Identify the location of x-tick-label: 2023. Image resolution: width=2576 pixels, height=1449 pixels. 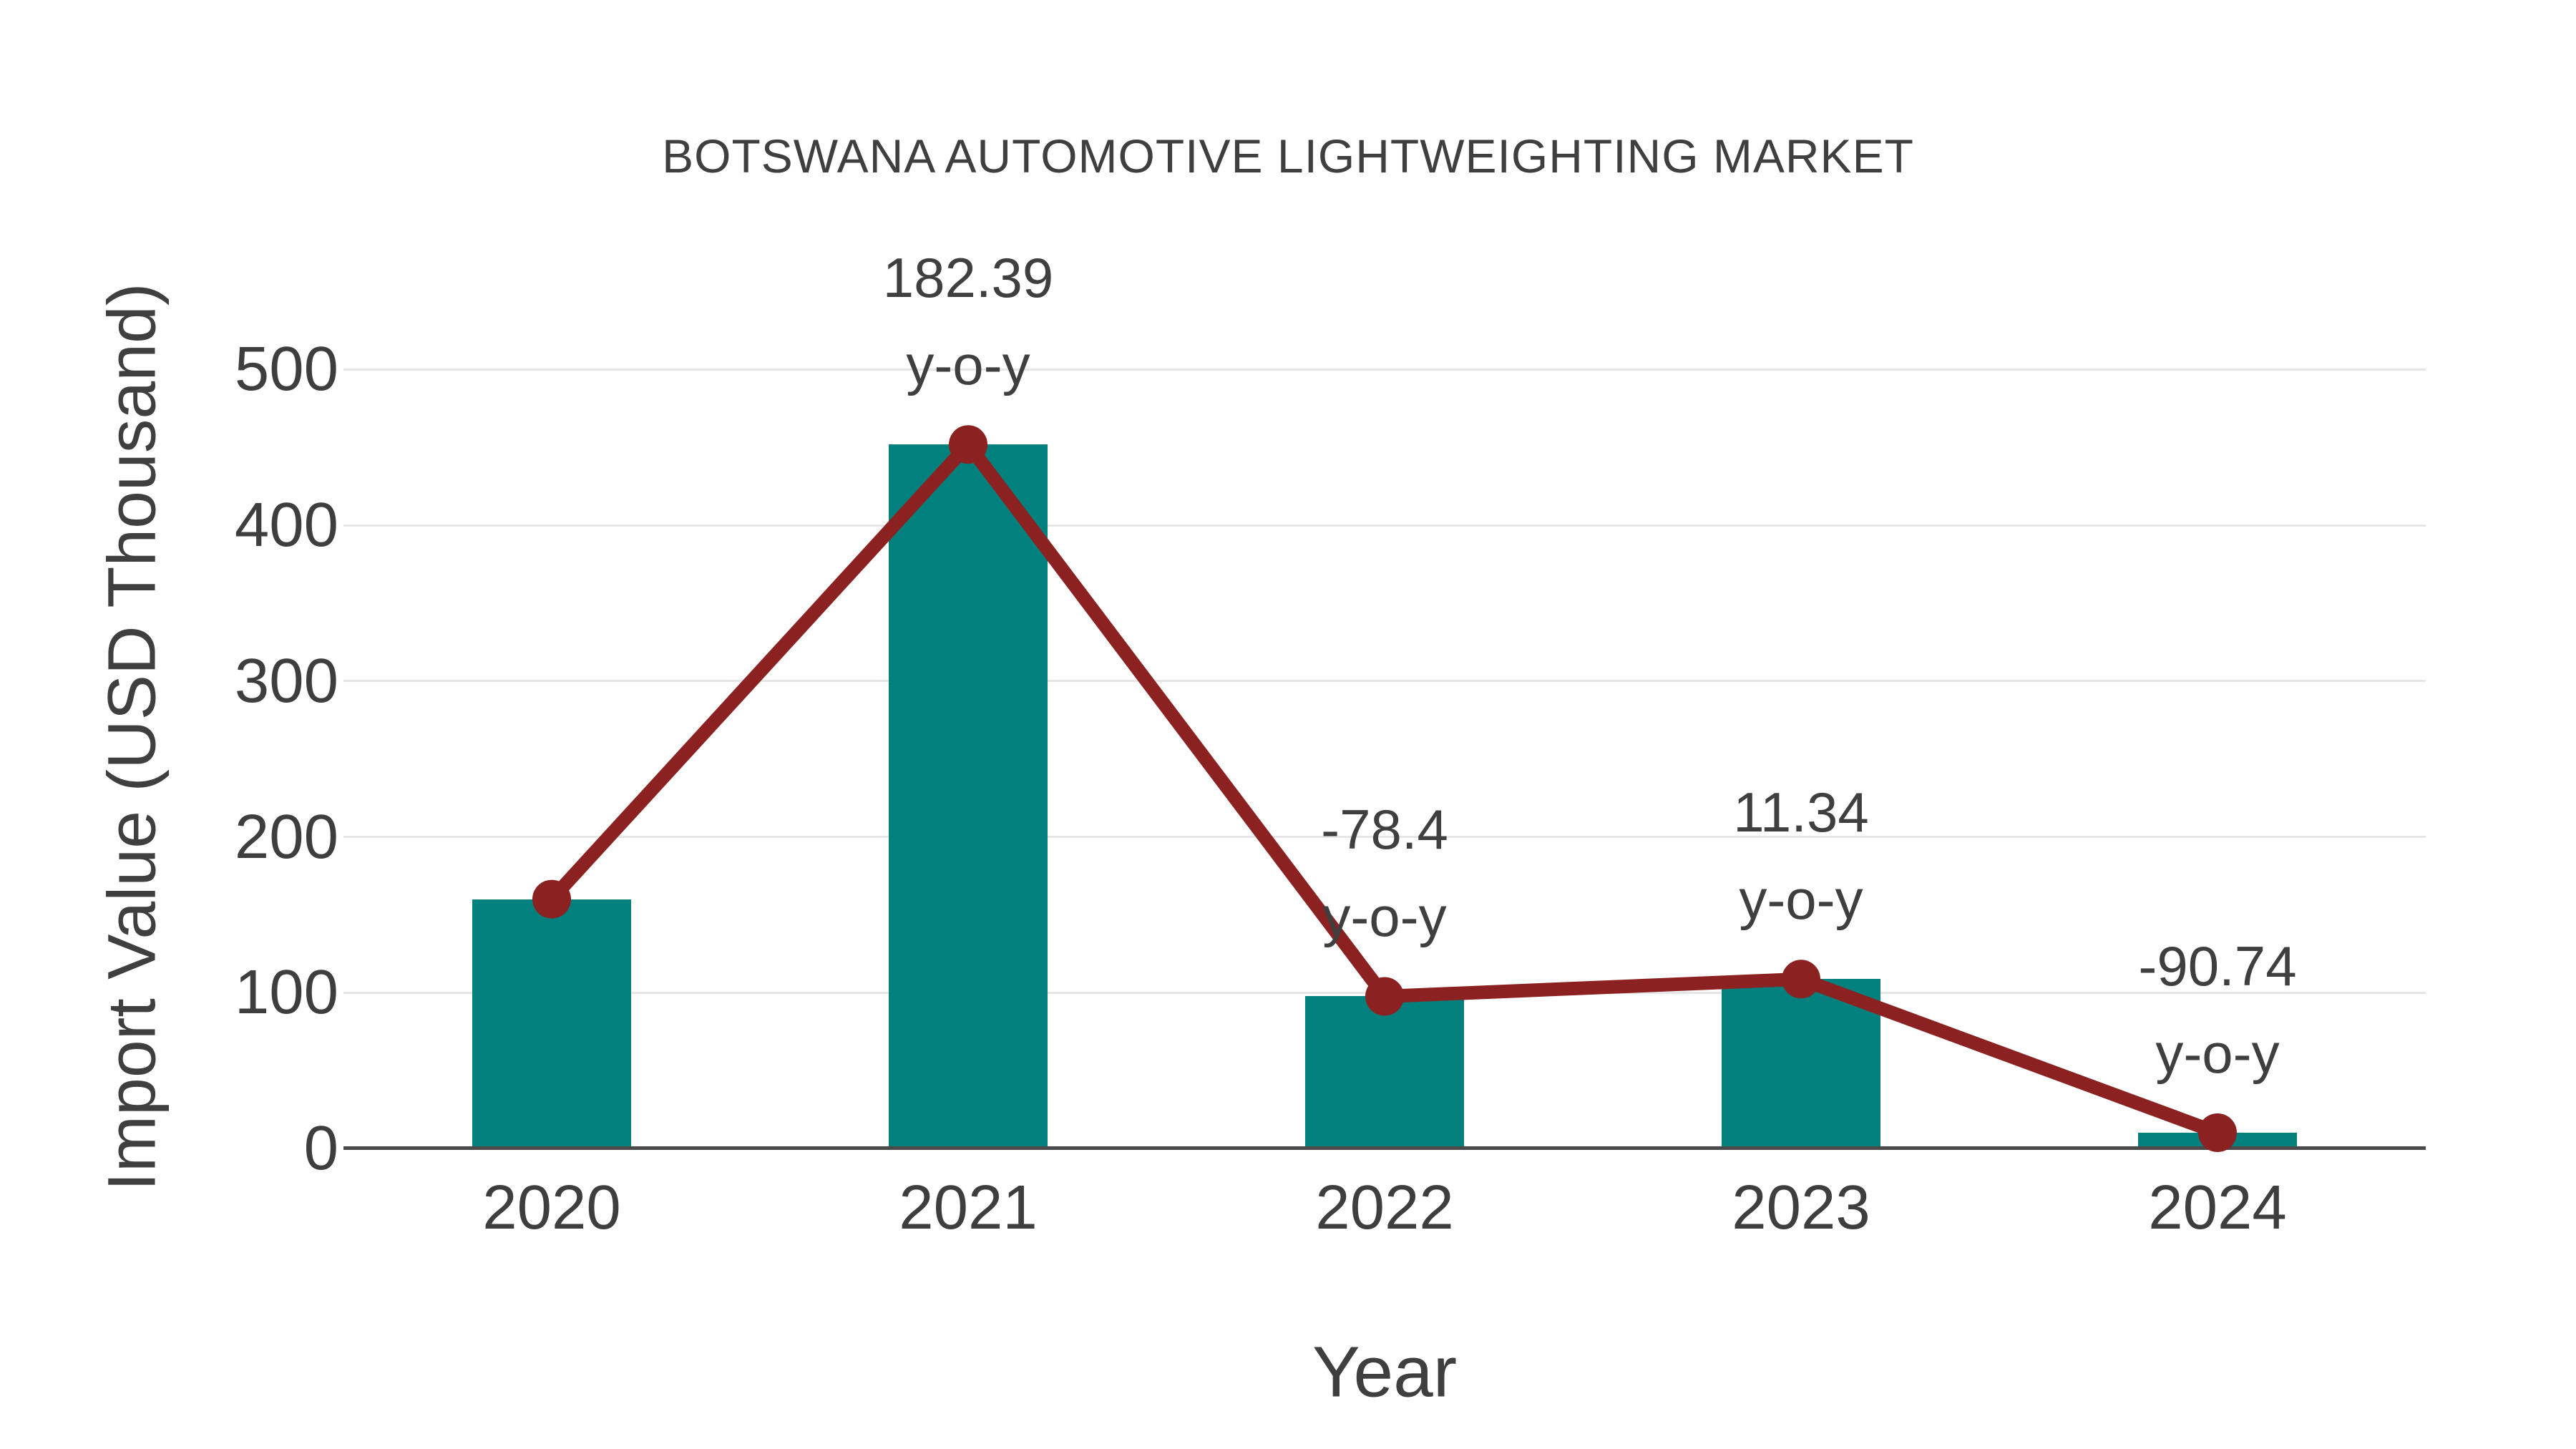
(1801, 1207).